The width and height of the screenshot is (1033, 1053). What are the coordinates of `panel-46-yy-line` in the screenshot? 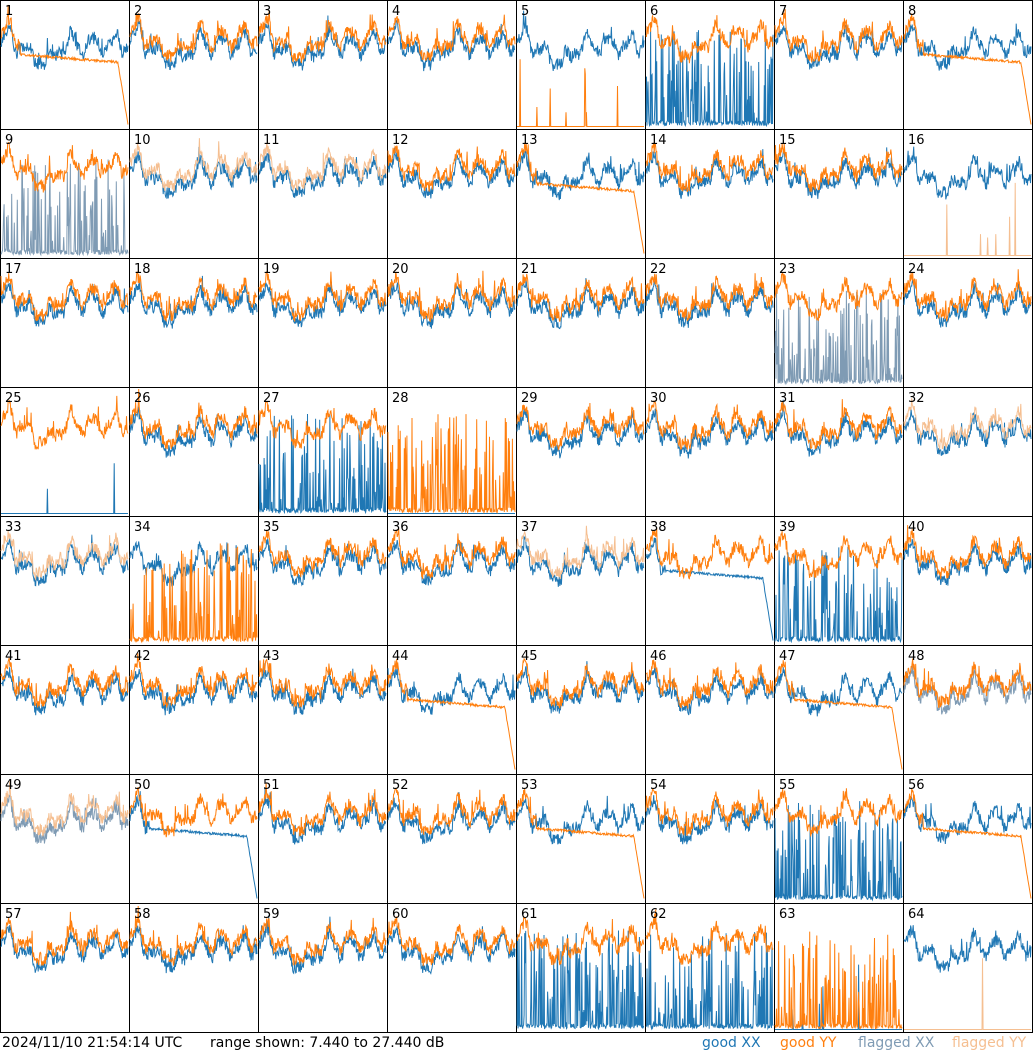 It's located at (709, 684).